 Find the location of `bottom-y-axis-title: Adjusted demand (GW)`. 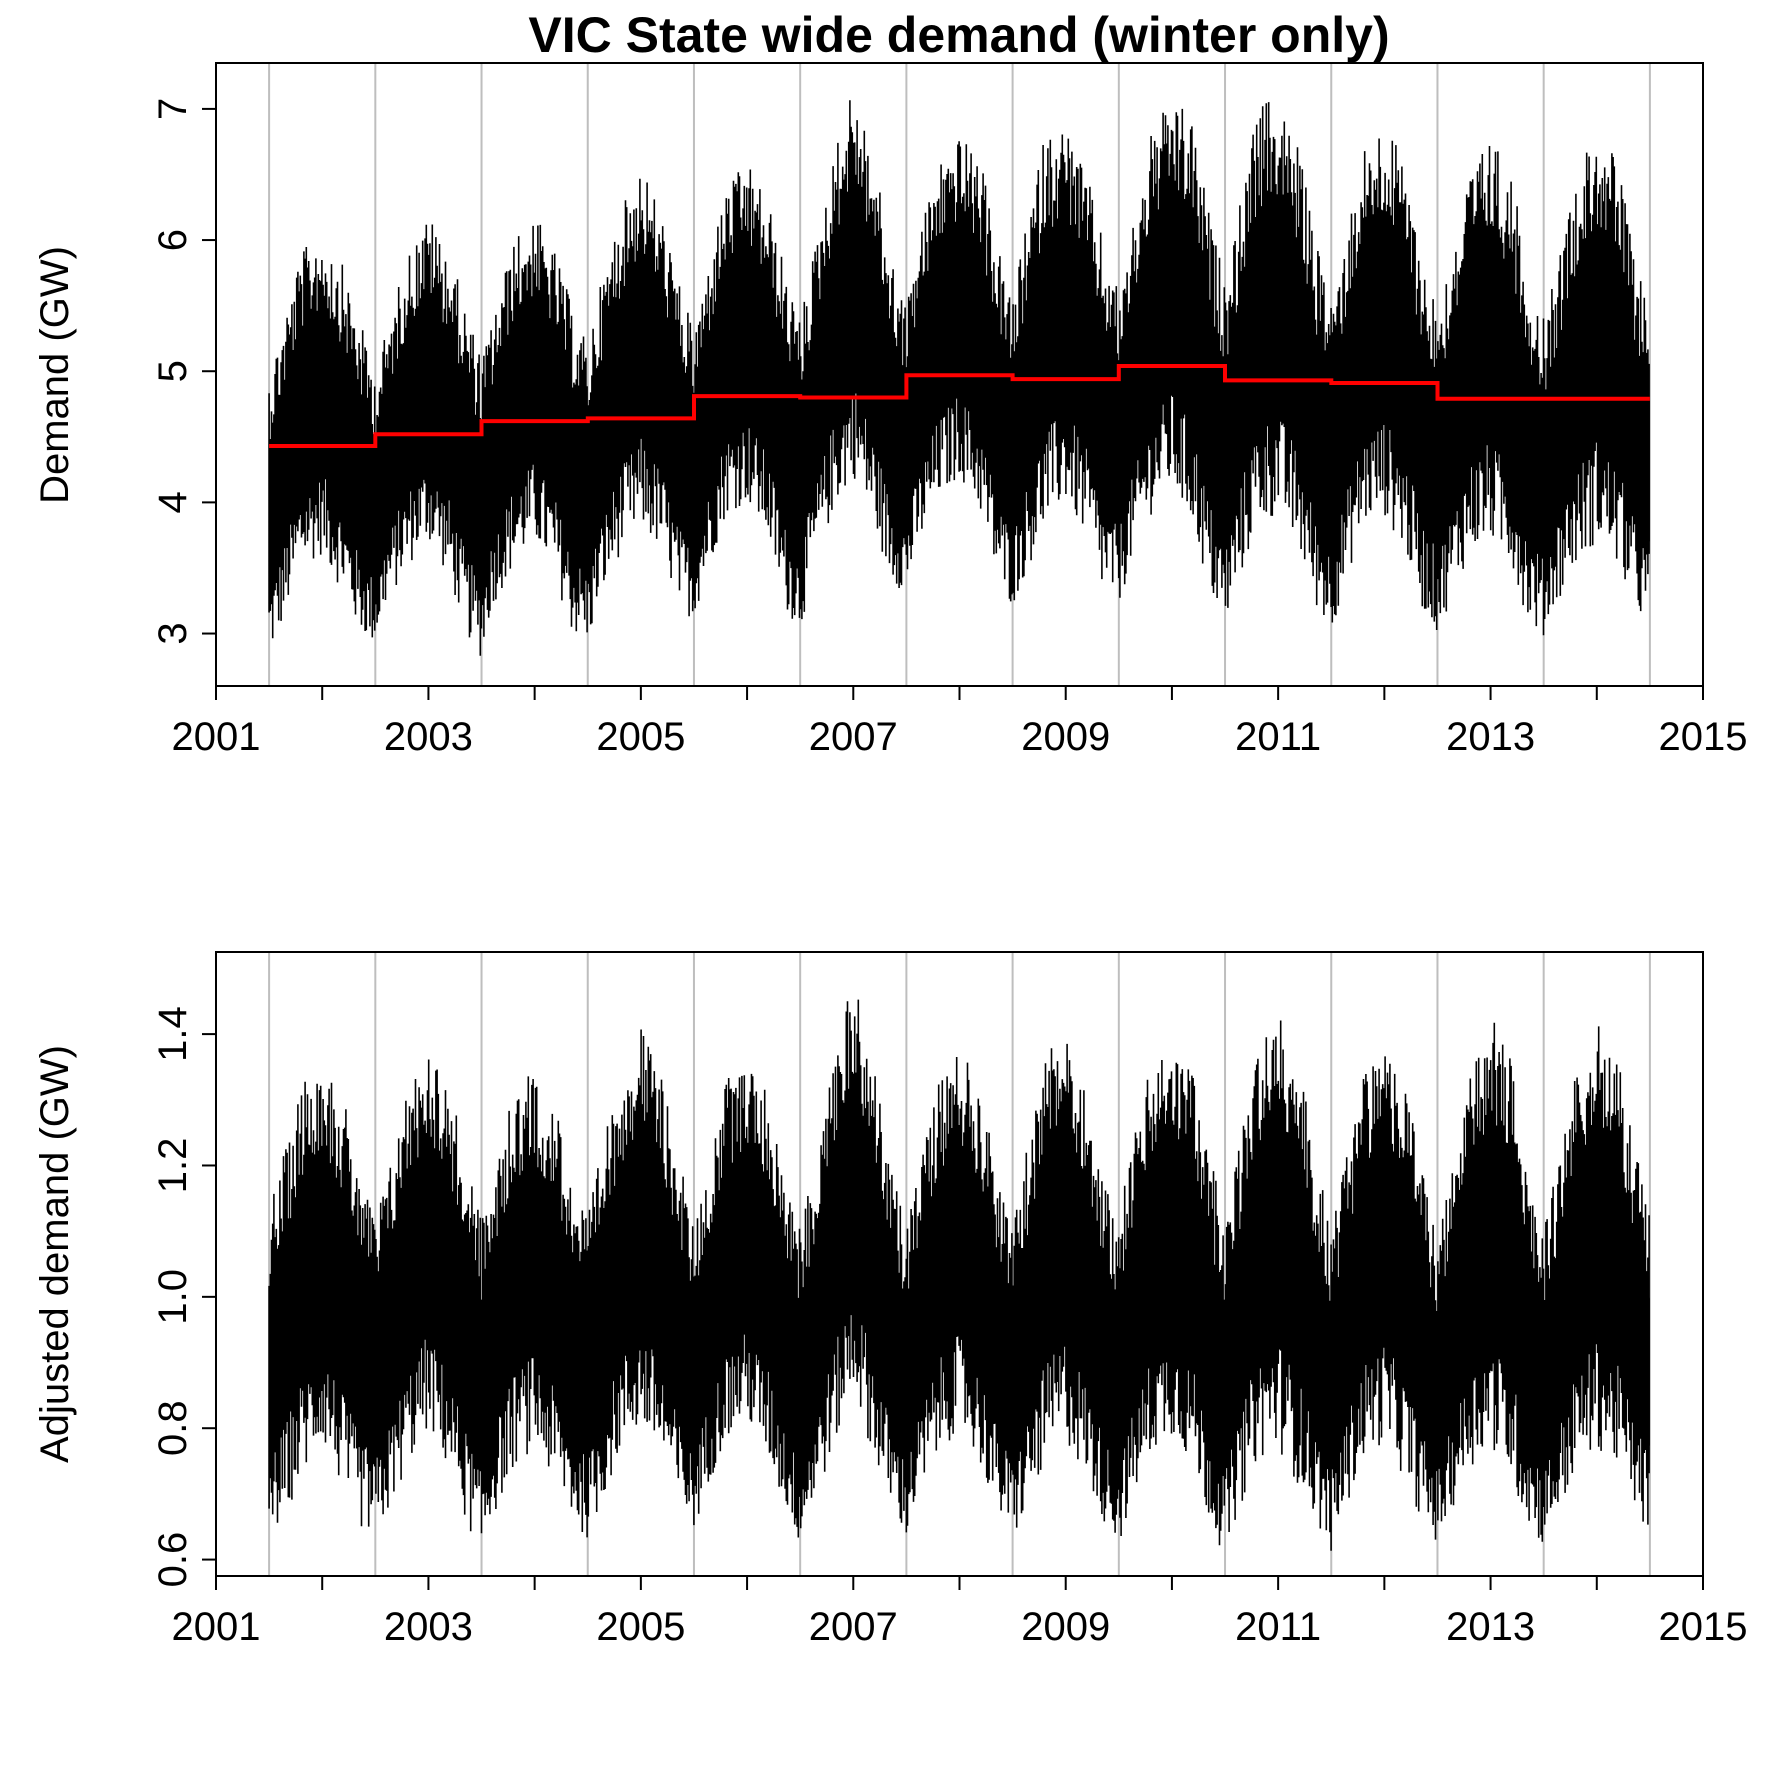

bottom-y-axis-title: Adjusted demand (GW) is located at coordinates (55, 1254).